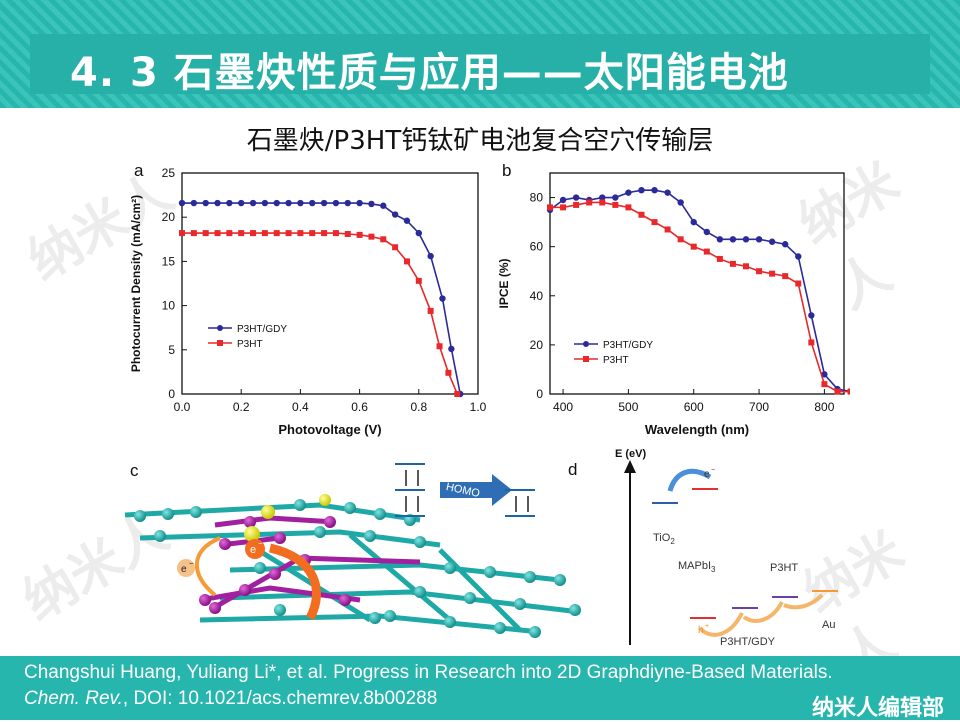 This screenshot has width=960, height=722. Describe the element at coordinates (689, 480) in the screenshot. I see `electron-transfer-arrow` at that location.